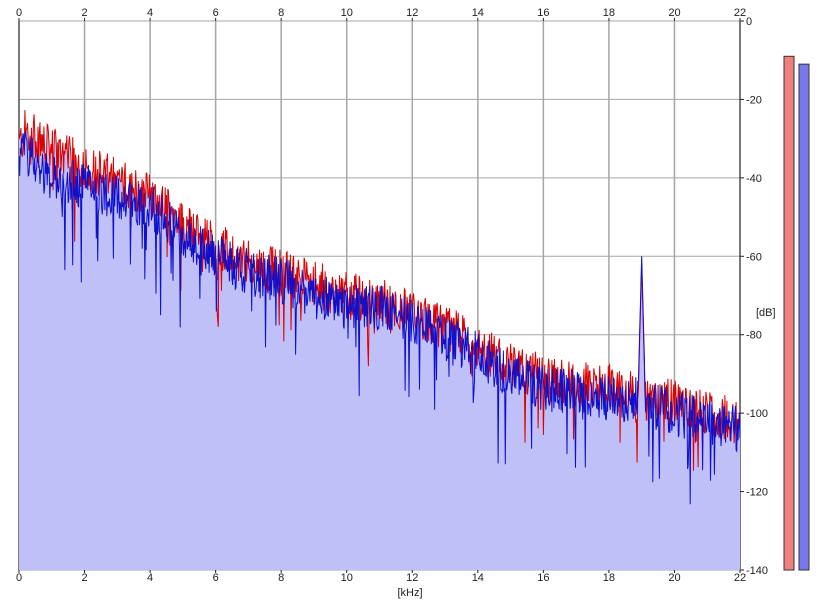 The width and height of the screenshot is (823, 610). What do you see at coordinates (543, 578) in the screenshot?
I see `x-tick-label-bottom: 16` at bounding box center [543, 578].